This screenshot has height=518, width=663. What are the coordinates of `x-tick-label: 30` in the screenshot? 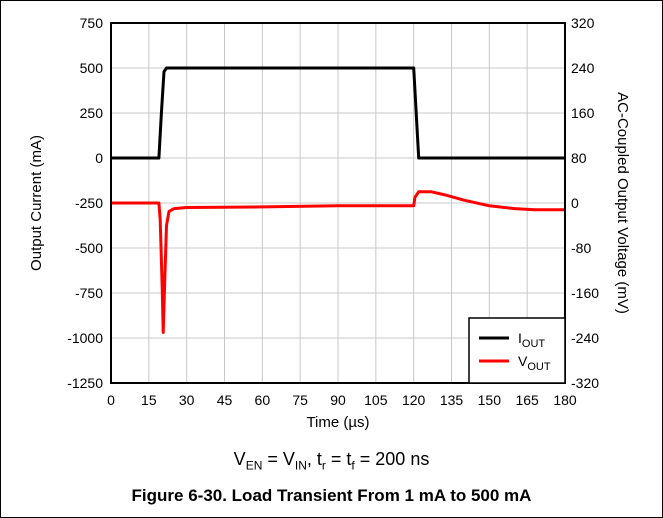 It's located at (187, 400).